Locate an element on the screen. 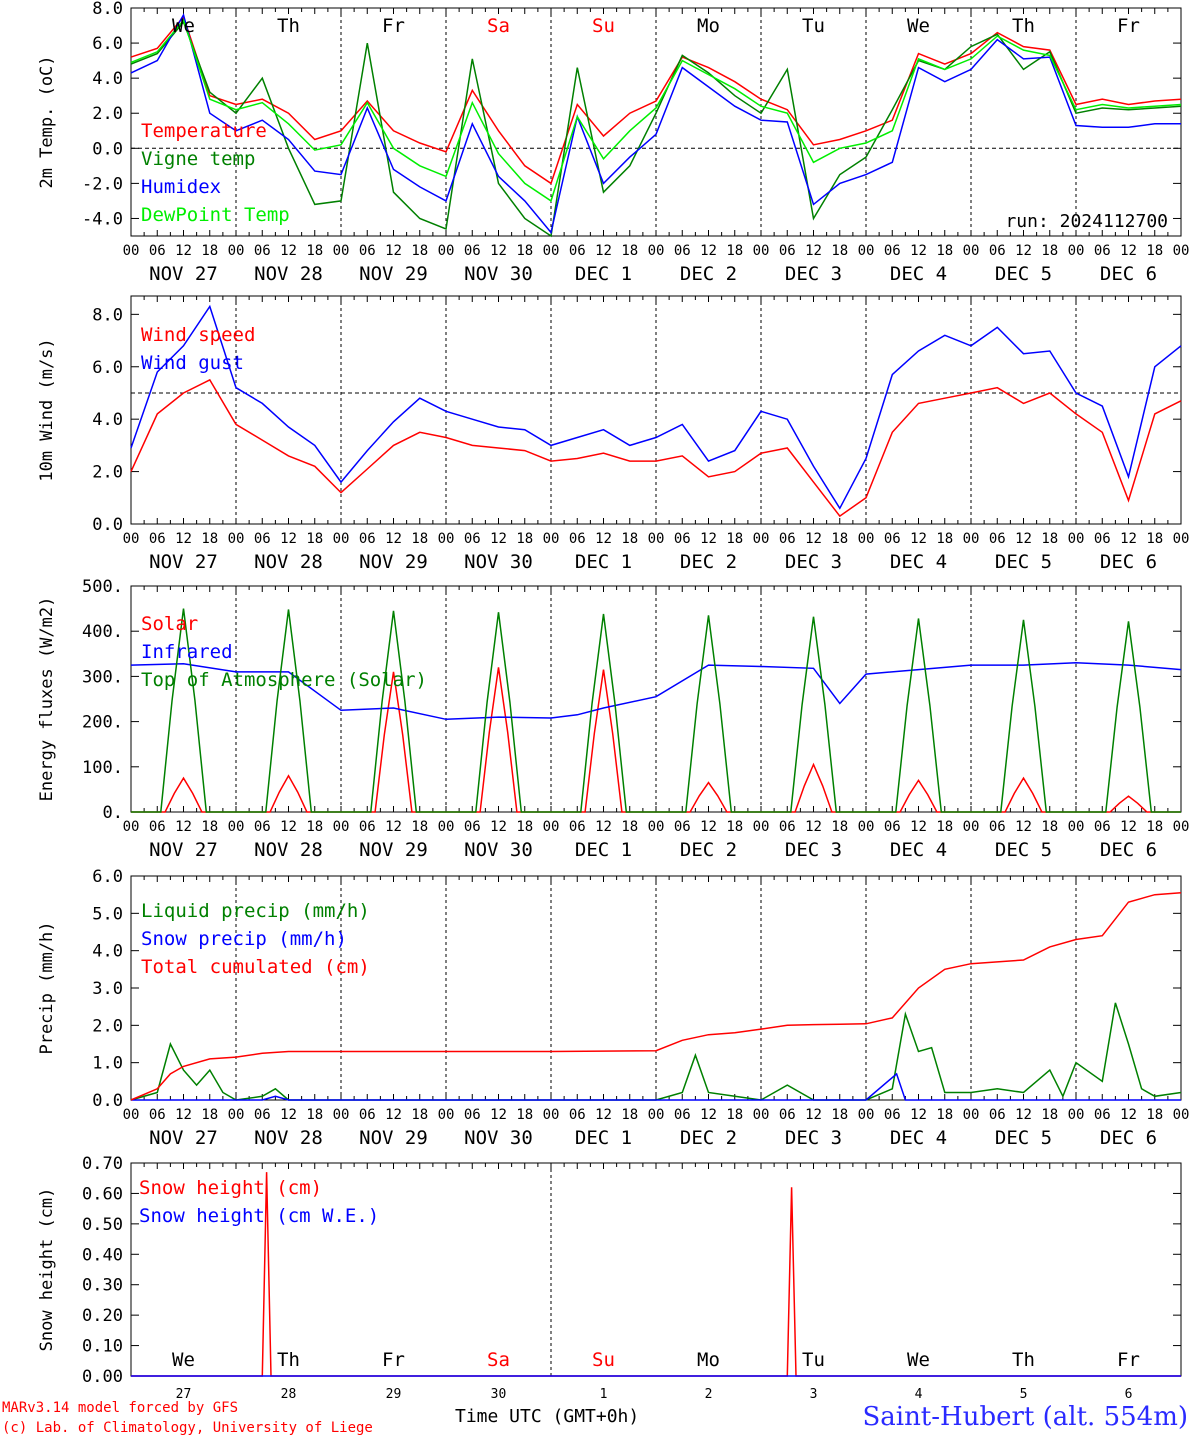 This screenshot has width=1194, height=1440. legend-entry: Temperature is located at coordinates (204, 131).